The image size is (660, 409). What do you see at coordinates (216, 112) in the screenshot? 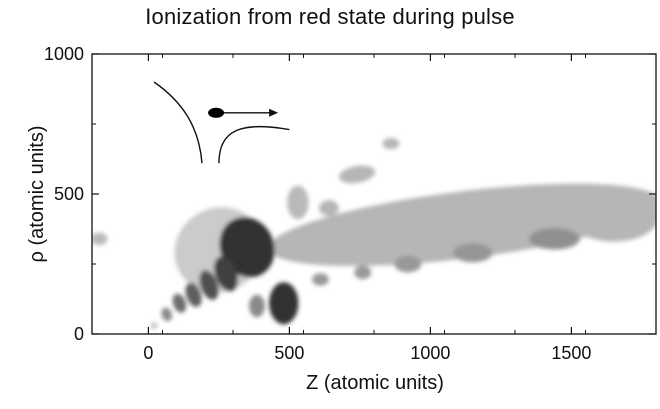
I see `electron-dot` at bounding box center [216, 112].